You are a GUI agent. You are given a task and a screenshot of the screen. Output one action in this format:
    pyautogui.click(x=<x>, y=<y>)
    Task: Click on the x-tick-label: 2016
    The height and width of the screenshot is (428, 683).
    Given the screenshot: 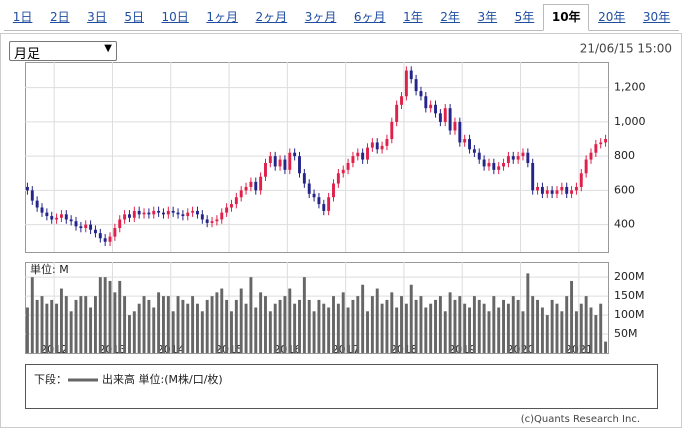 What is the action you would take?
    pyautogui.click(x=287, y=349)
    